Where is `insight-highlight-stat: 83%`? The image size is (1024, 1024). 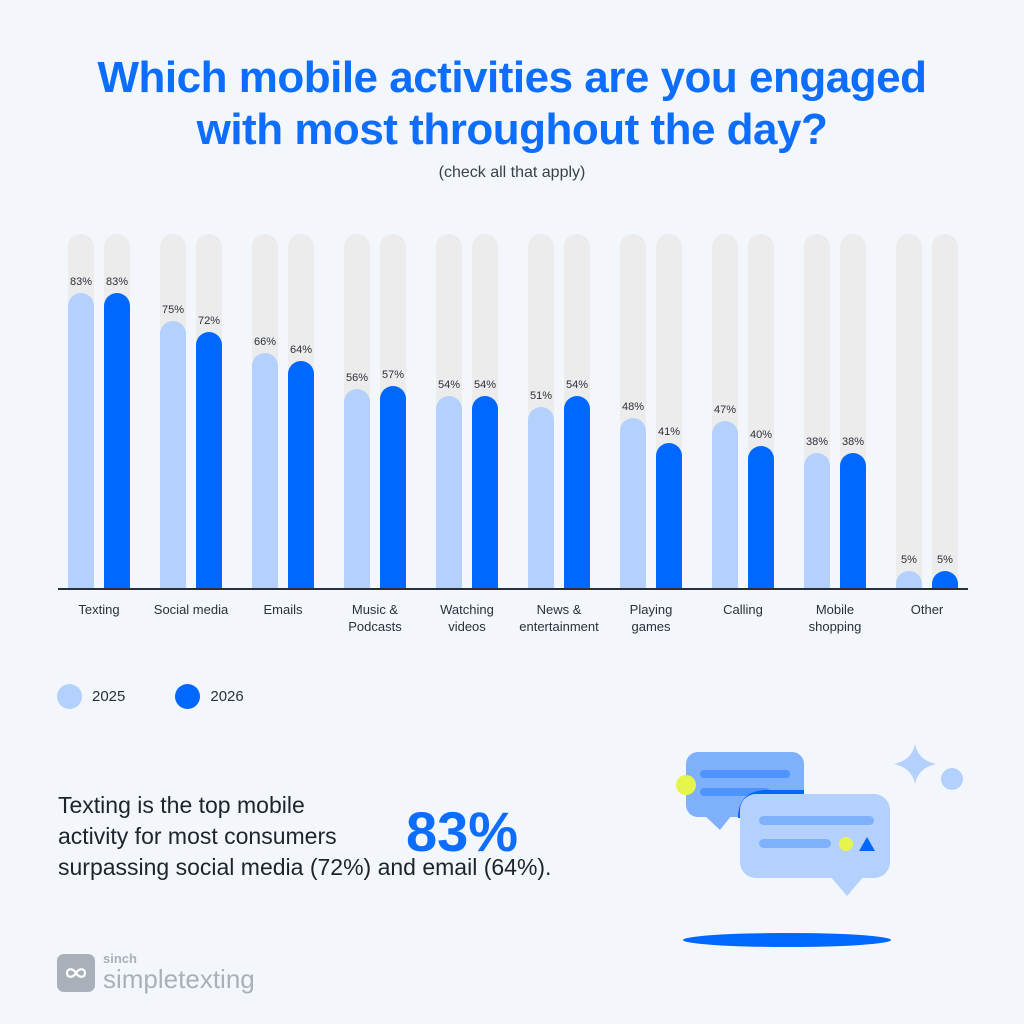 insight-highlight-stat: 83% is located at coordinates (462, 831).